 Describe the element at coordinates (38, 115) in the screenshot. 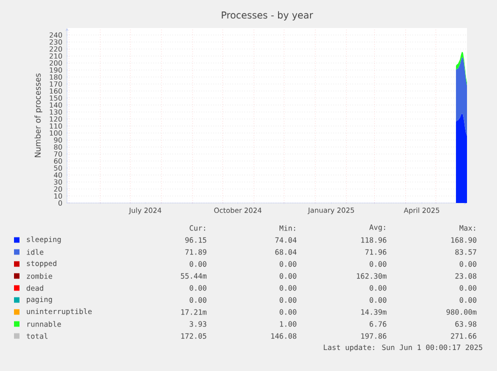

I see `y-axis-title: Number of processes` at that location.